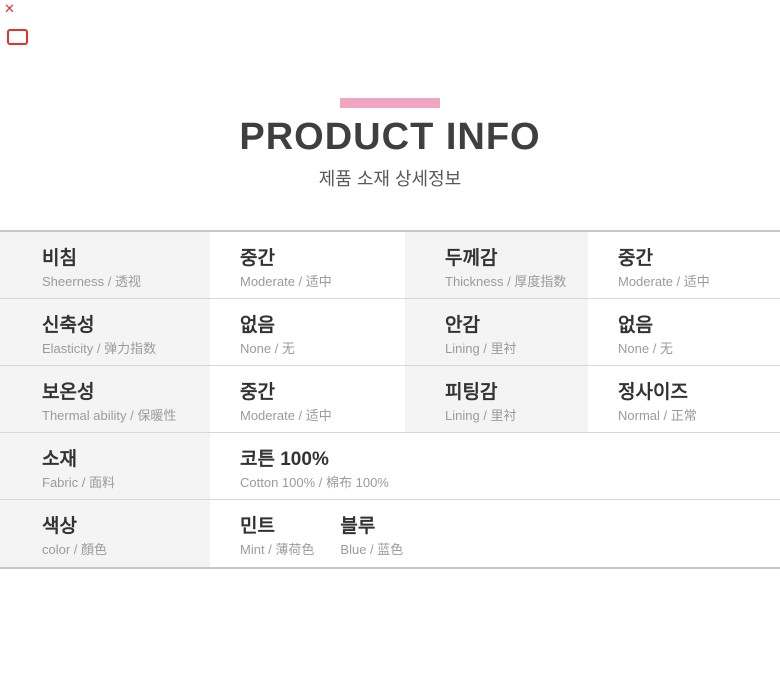 This screenshot has height=685, width=780. I want to click on spec-label-korean: 안감, so click(462, 325).